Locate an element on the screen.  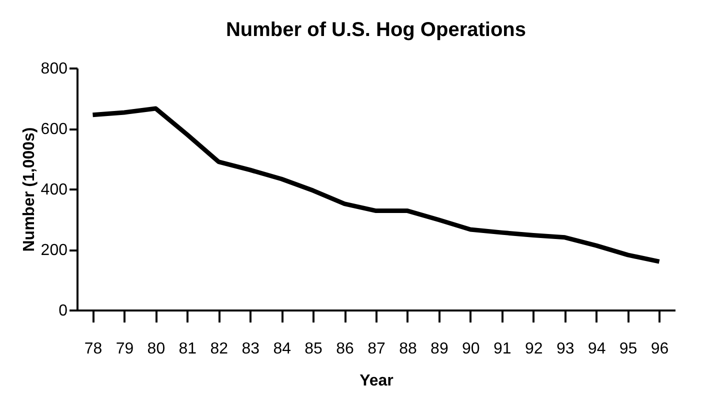
y-tick-label: 200 is located at coordinates (54, 250).